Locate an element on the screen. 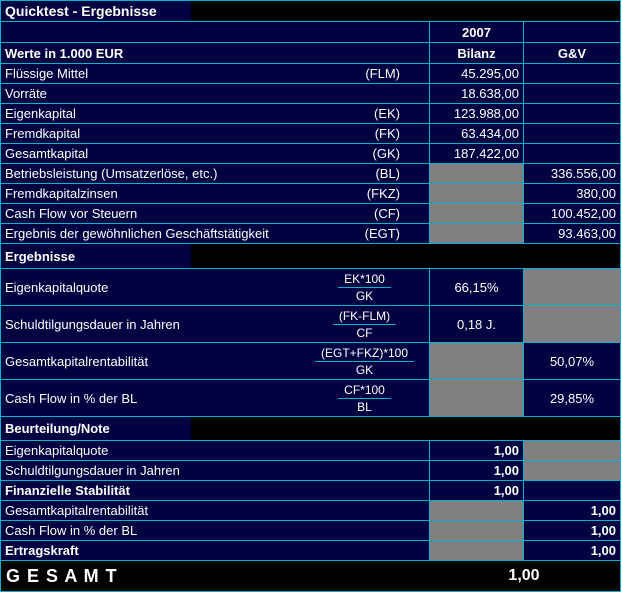 Image resolution: width=621 pixels, height=592 pixels. row-label: Eigenkapitalquote is located at coordinates (57, 287).